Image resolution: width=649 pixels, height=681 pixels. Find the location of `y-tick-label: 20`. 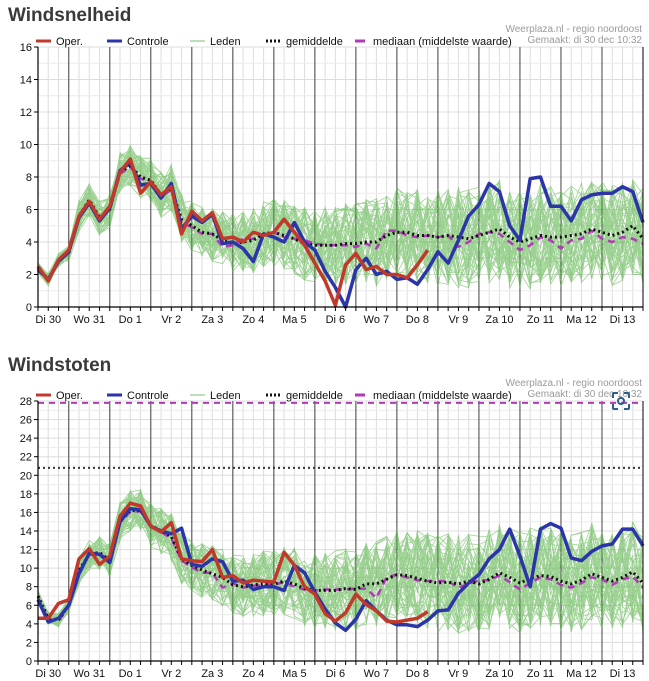

y-tick-label: 20 is located at coordinates (26, 476).